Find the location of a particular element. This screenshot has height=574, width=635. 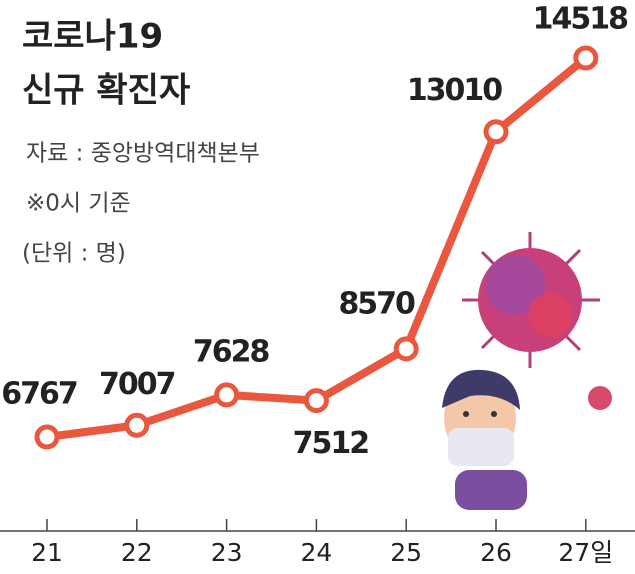

virus-illustration is located at coordinates (537, 321).